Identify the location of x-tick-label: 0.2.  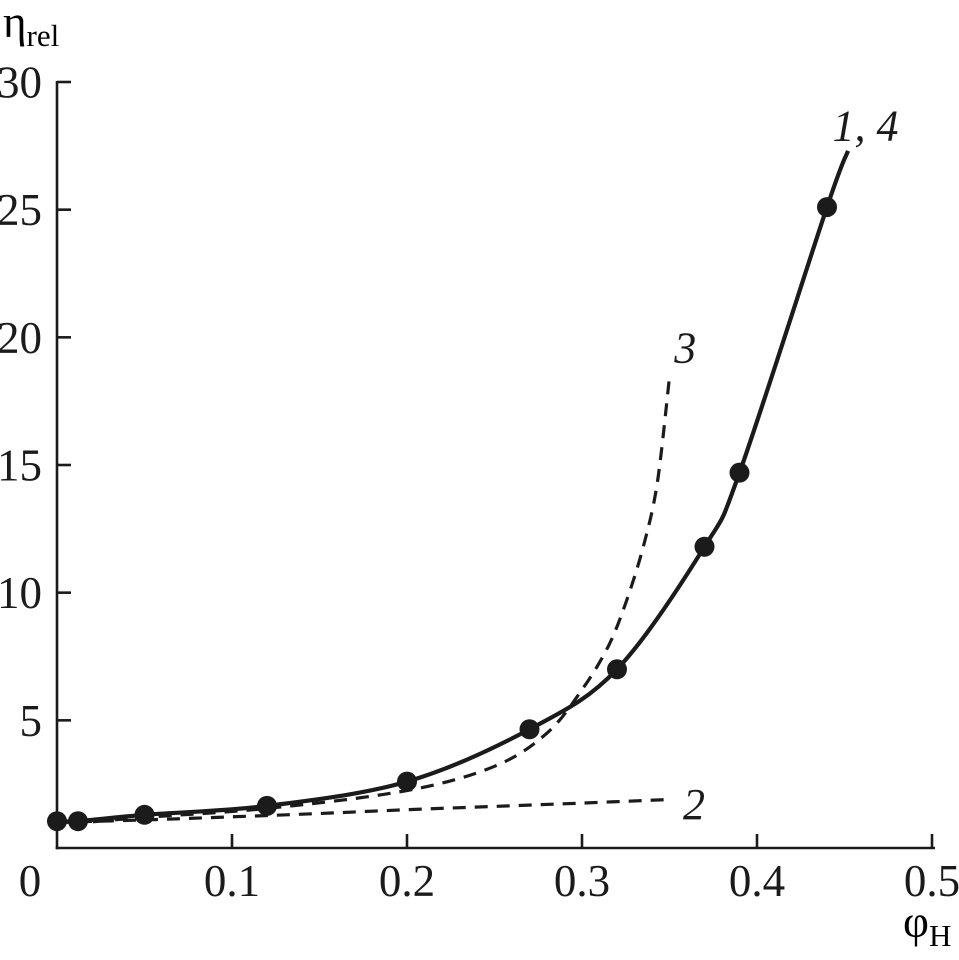
(407, 881).